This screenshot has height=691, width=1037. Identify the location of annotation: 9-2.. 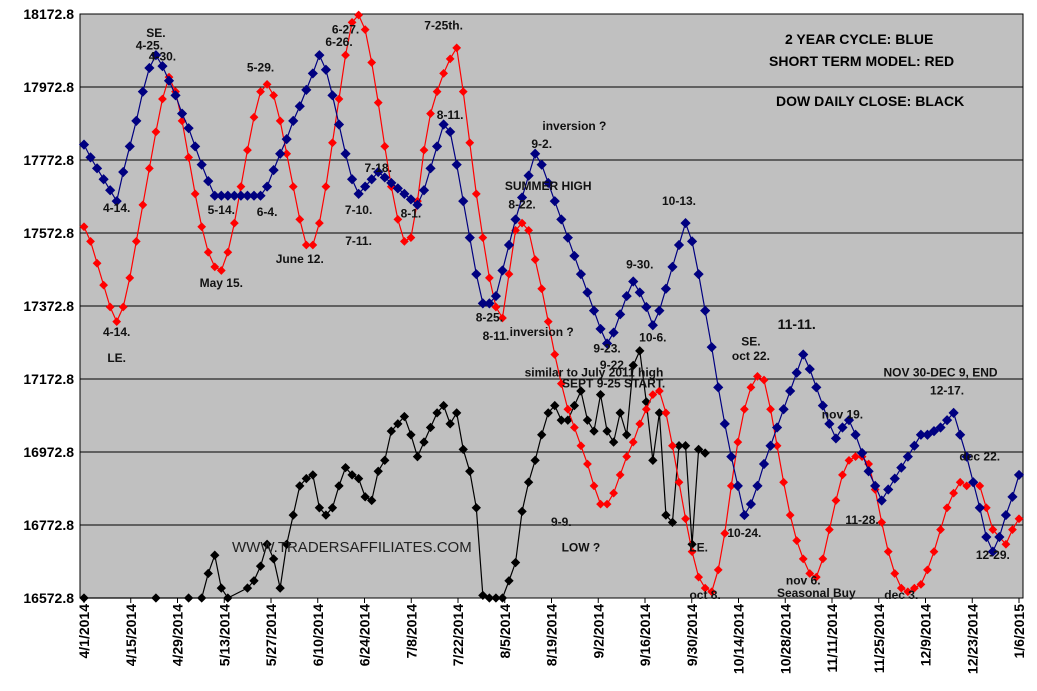
(541, 144).